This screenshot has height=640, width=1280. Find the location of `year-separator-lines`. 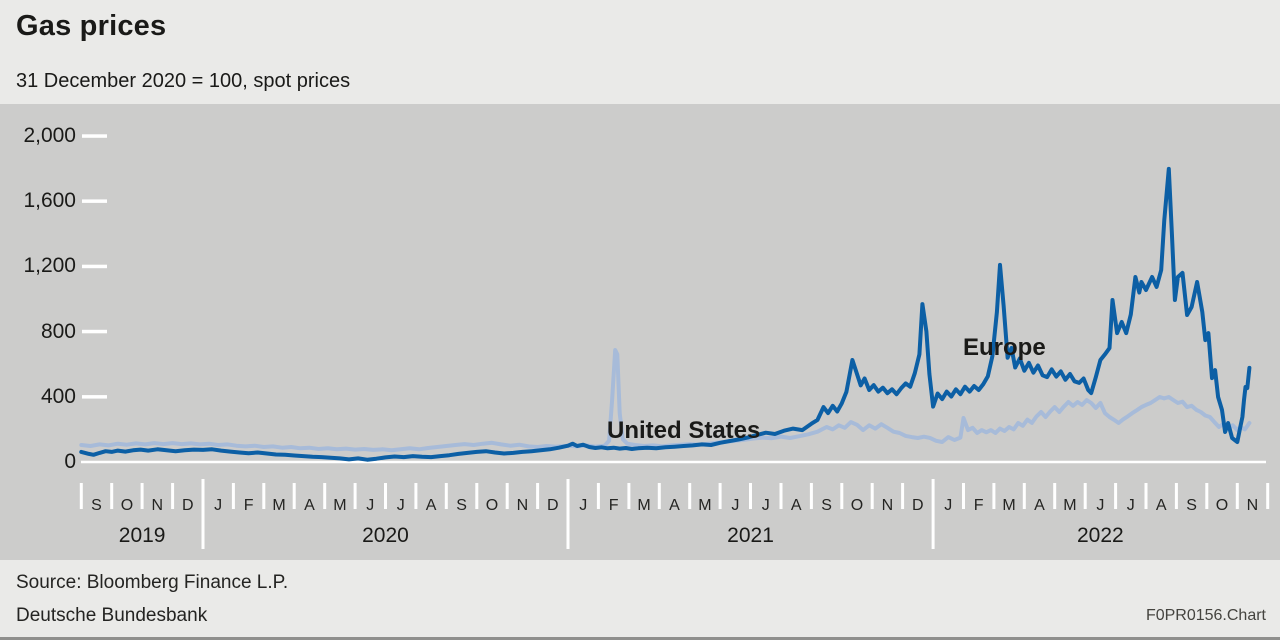

year-separator-lines is located at coordinates (568, 514).